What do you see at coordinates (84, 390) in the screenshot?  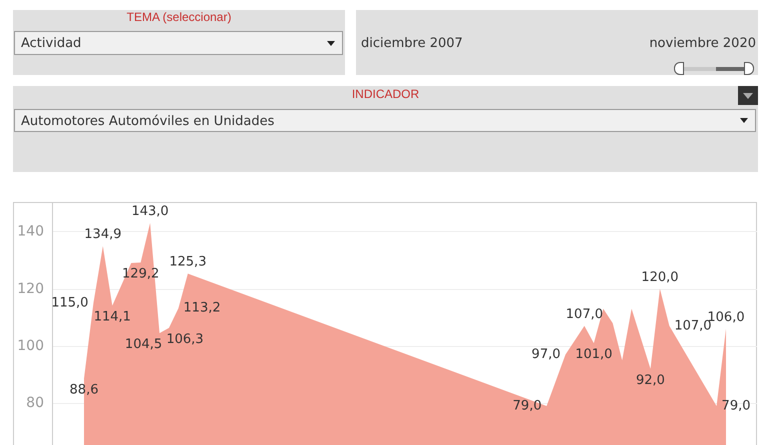 I see `data-label: 88,6` at bounding box center [84, 390].